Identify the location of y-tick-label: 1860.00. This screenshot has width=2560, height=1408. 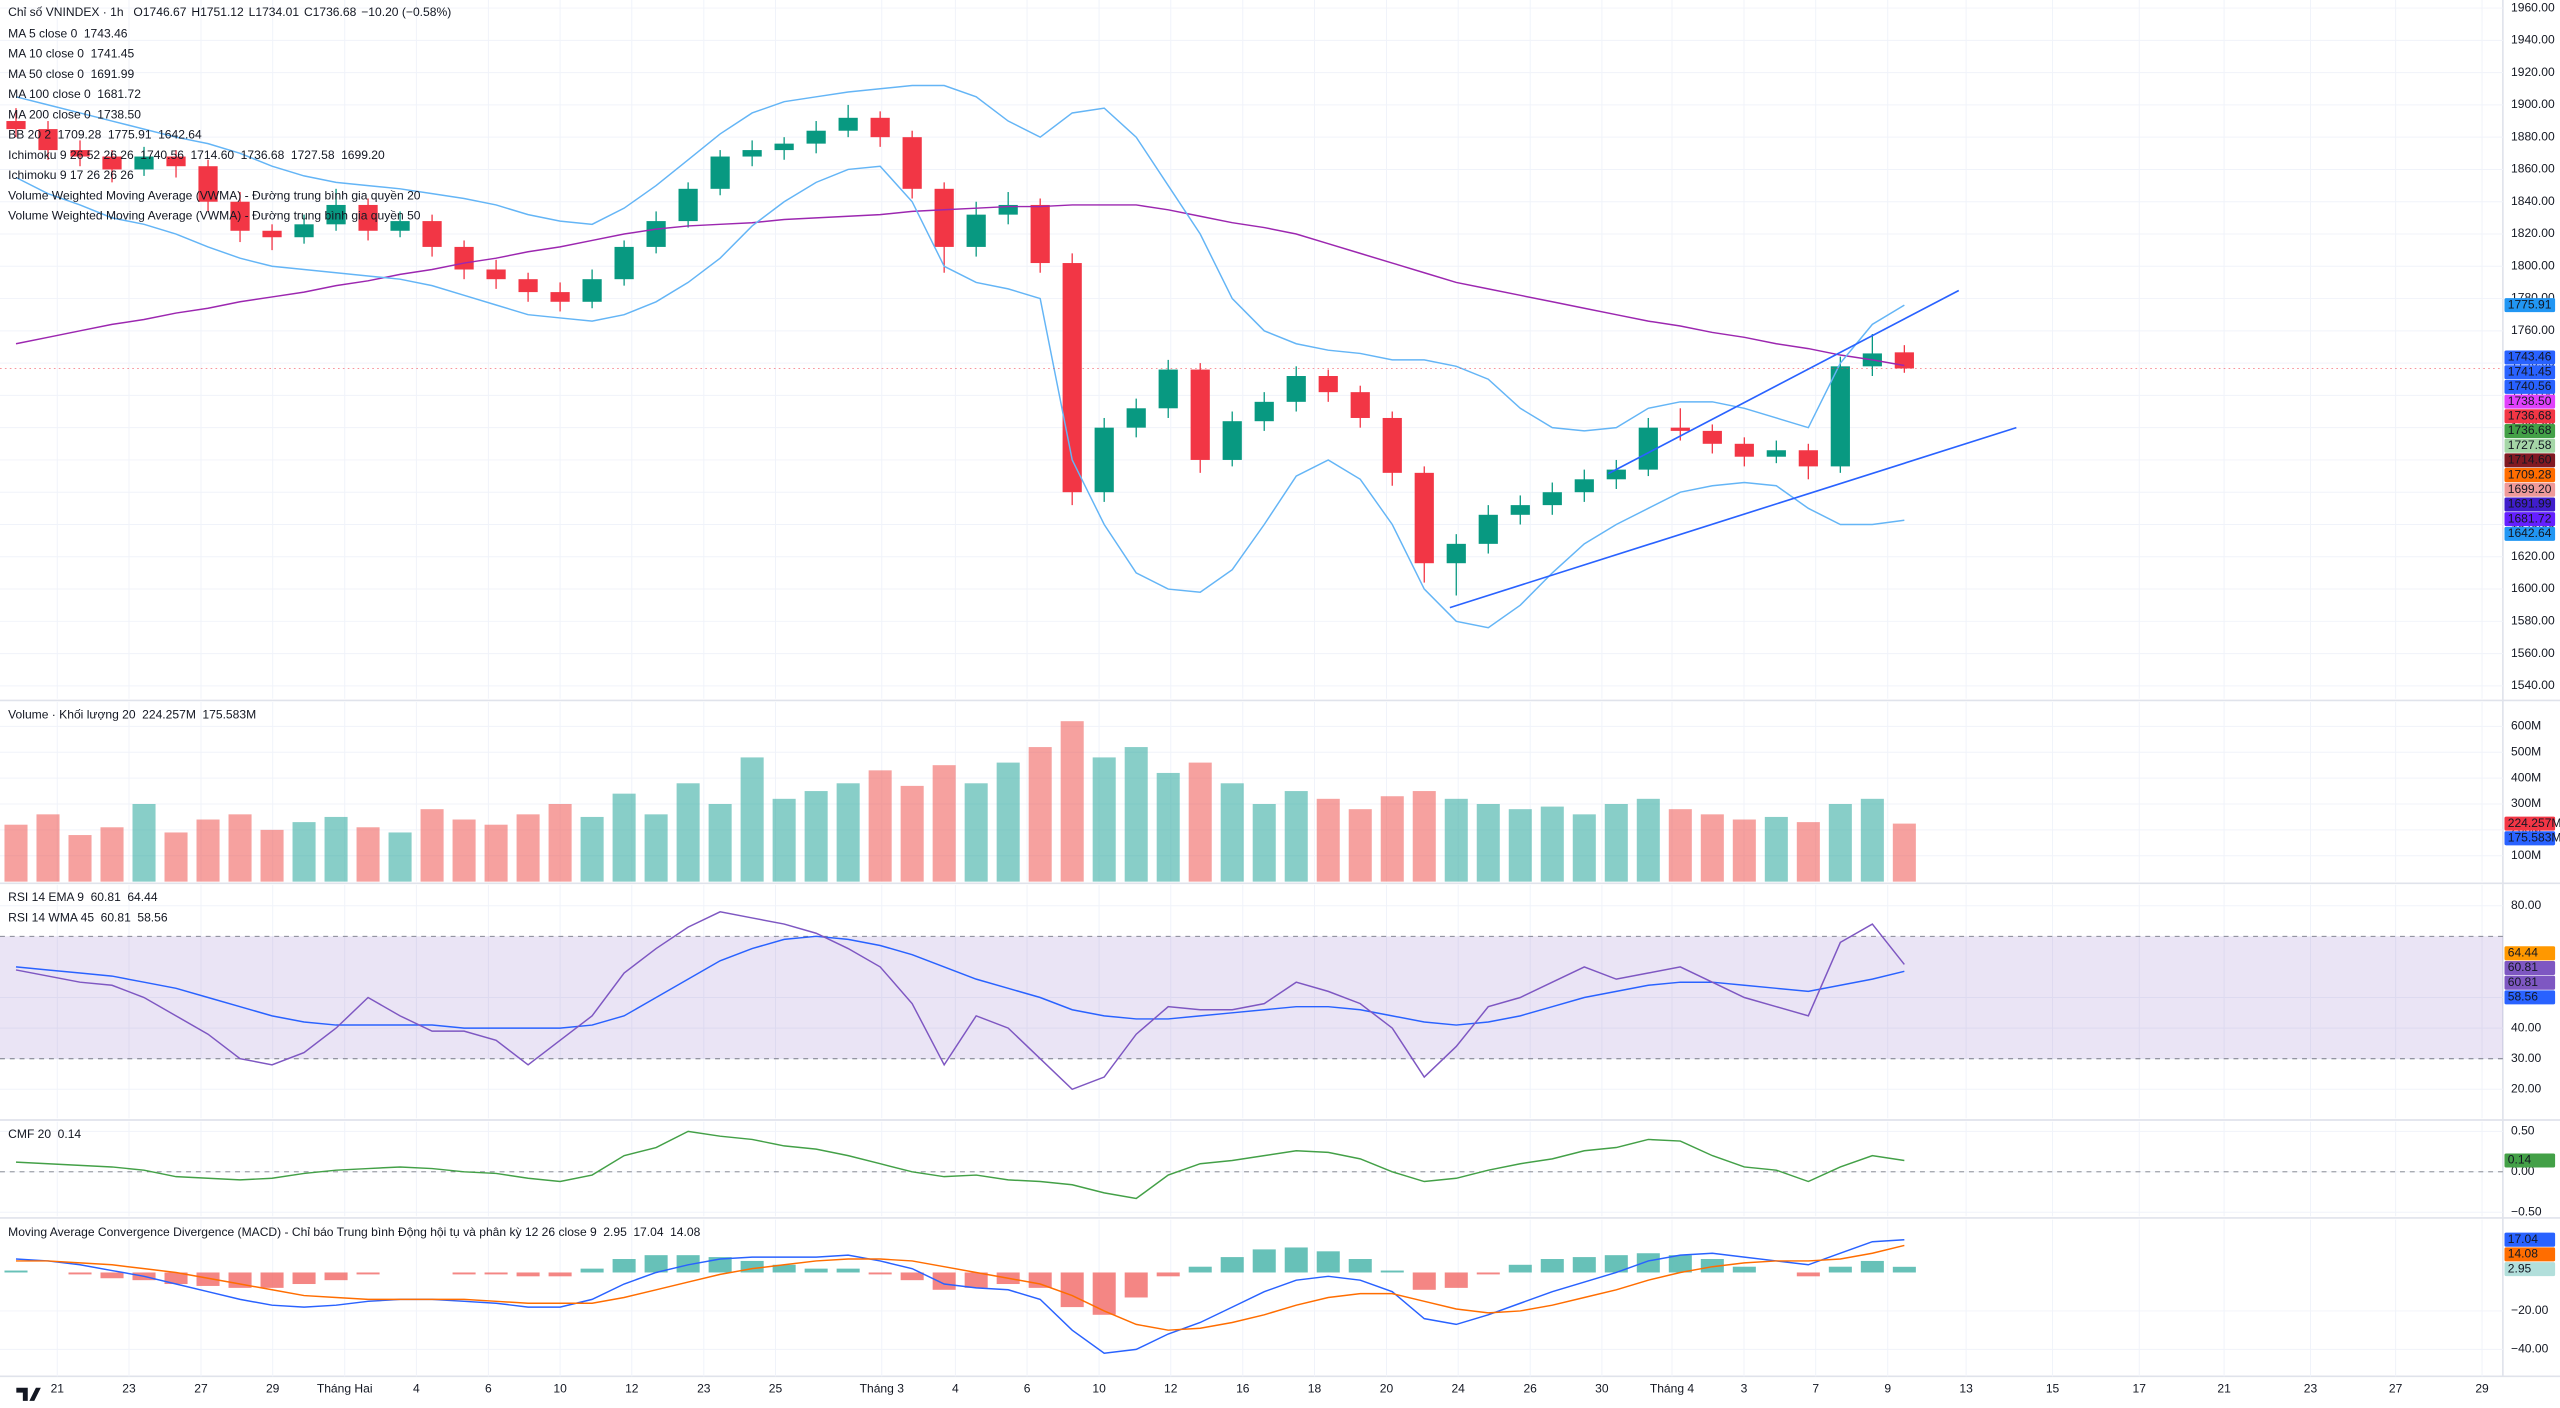
(2533, 169).